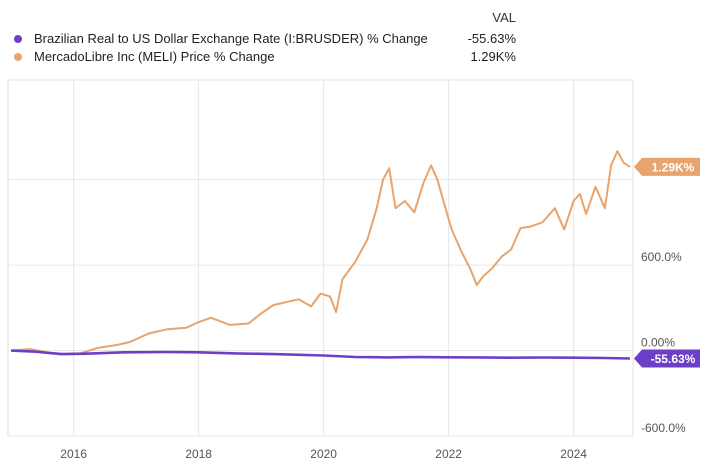 Image resolution: width=712 pixels, height=474 pixels. Describe the element at coordinates (18, 39) in the screenshot. I see `legend-marker-brl` at that location.